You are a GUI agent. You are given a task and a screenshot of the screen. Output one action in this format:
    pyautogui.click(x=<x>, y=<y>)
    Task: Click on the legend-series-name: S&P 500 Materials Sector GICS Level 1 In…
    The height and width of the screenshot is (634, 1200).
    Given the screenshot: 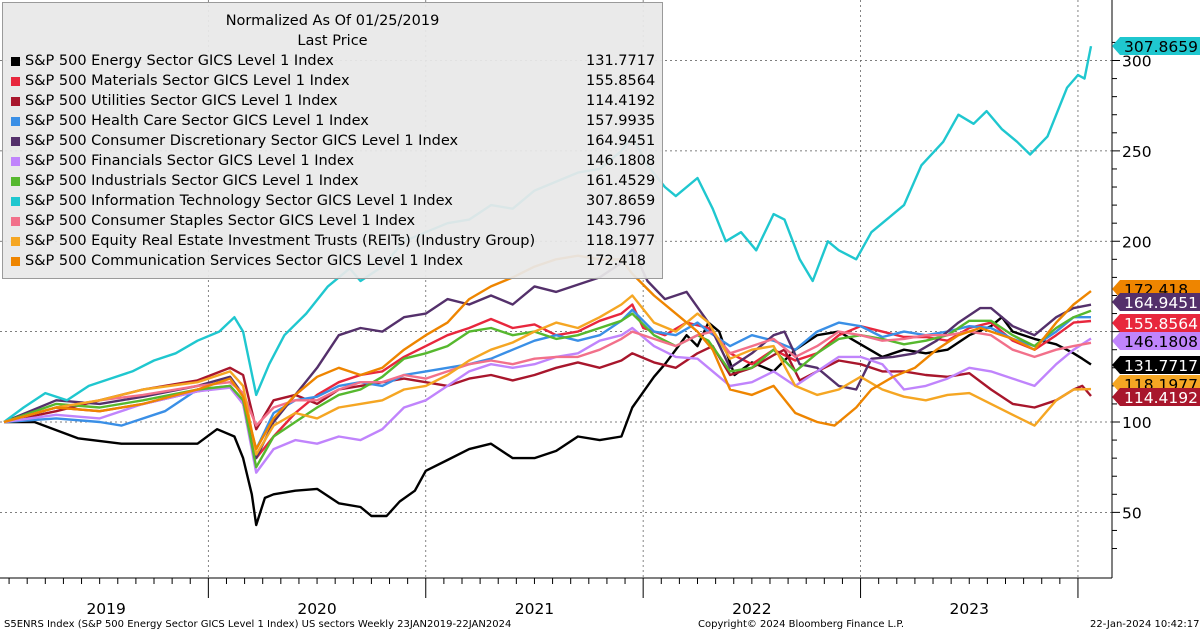 What is the action you would take?
    pyautogui.click(x=187, y=81)
    